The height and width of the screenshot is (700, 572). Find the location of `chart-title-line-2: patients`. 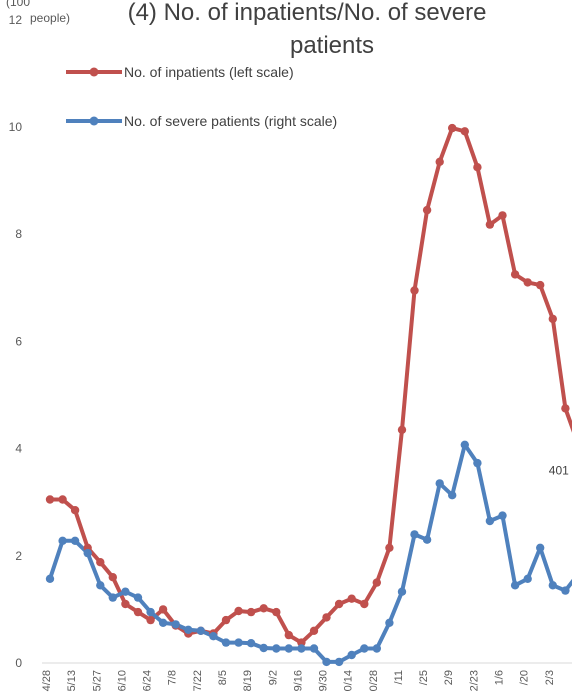

chart-title-line-2: patients is located at coordinates (332, 45).